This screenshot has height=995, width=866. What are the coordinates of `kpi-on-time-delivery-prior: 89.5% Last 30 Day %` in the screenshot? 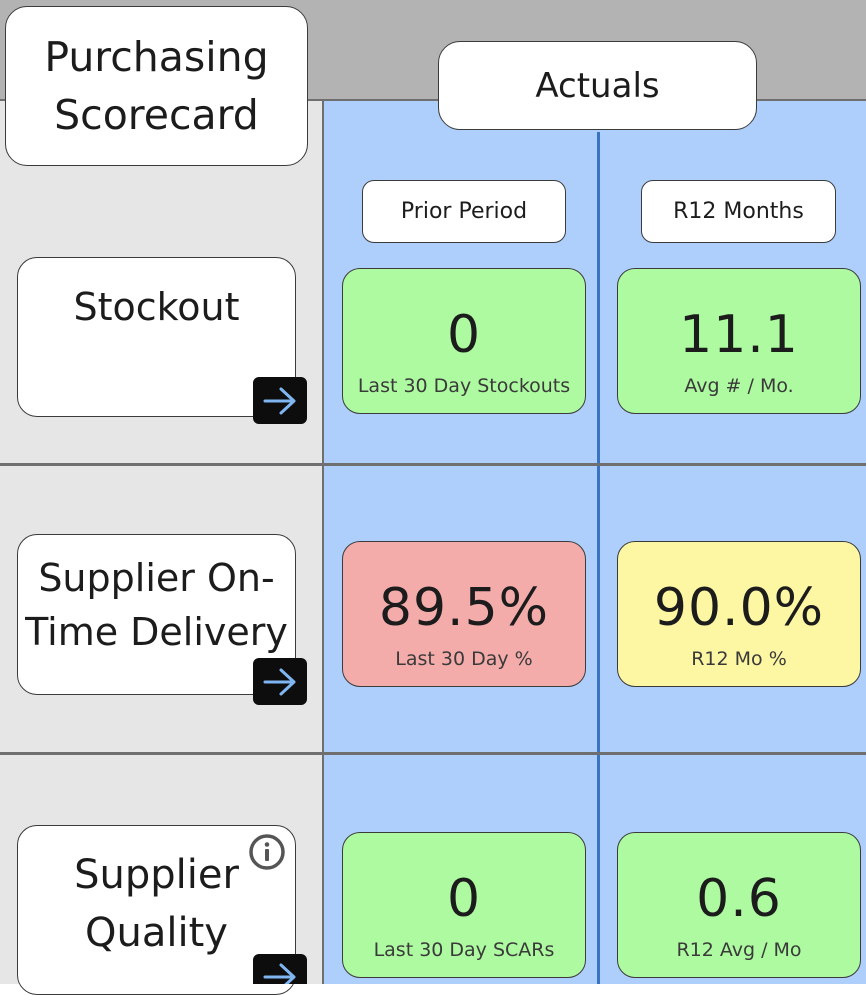 It's located at (464, 614).